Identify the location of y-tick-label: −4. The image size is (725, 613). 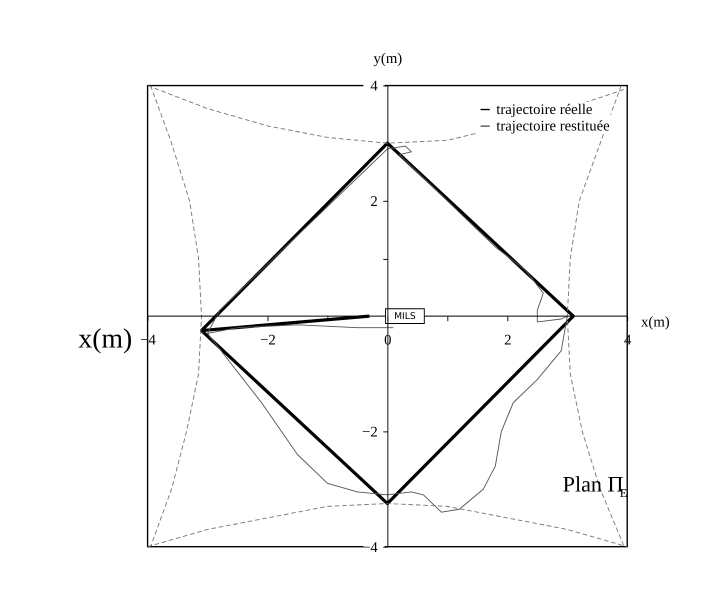
(370, 548).